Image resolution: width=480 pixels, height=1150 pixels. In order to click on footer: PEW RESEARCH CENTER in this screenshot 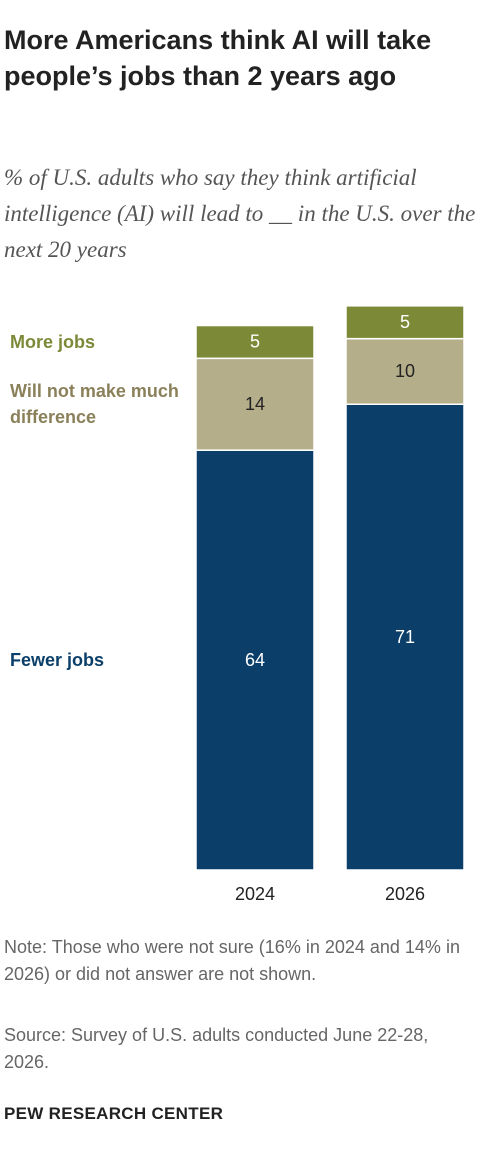, I will do `click(114, 1113)`.